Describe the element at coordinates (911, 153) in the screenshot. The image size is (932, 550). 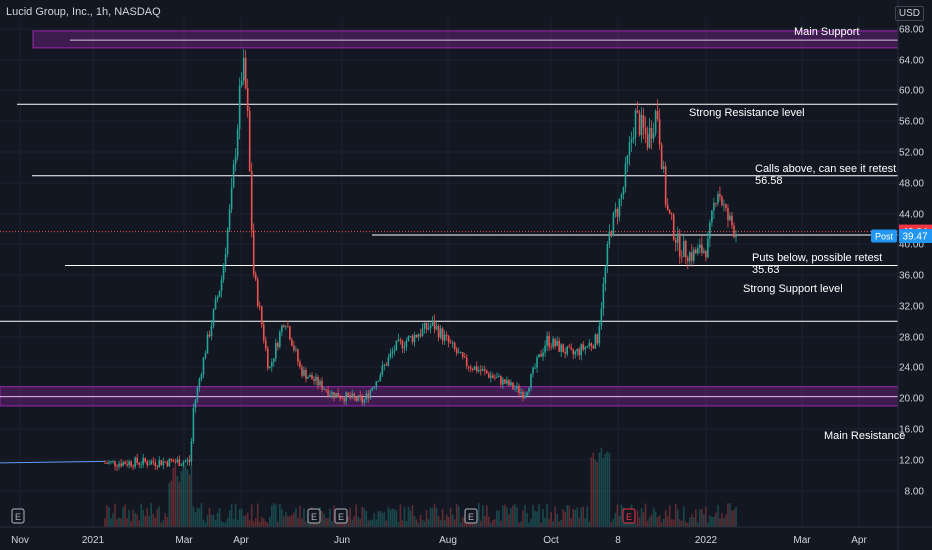
I see `y-tick-label: 52.00` at that location.